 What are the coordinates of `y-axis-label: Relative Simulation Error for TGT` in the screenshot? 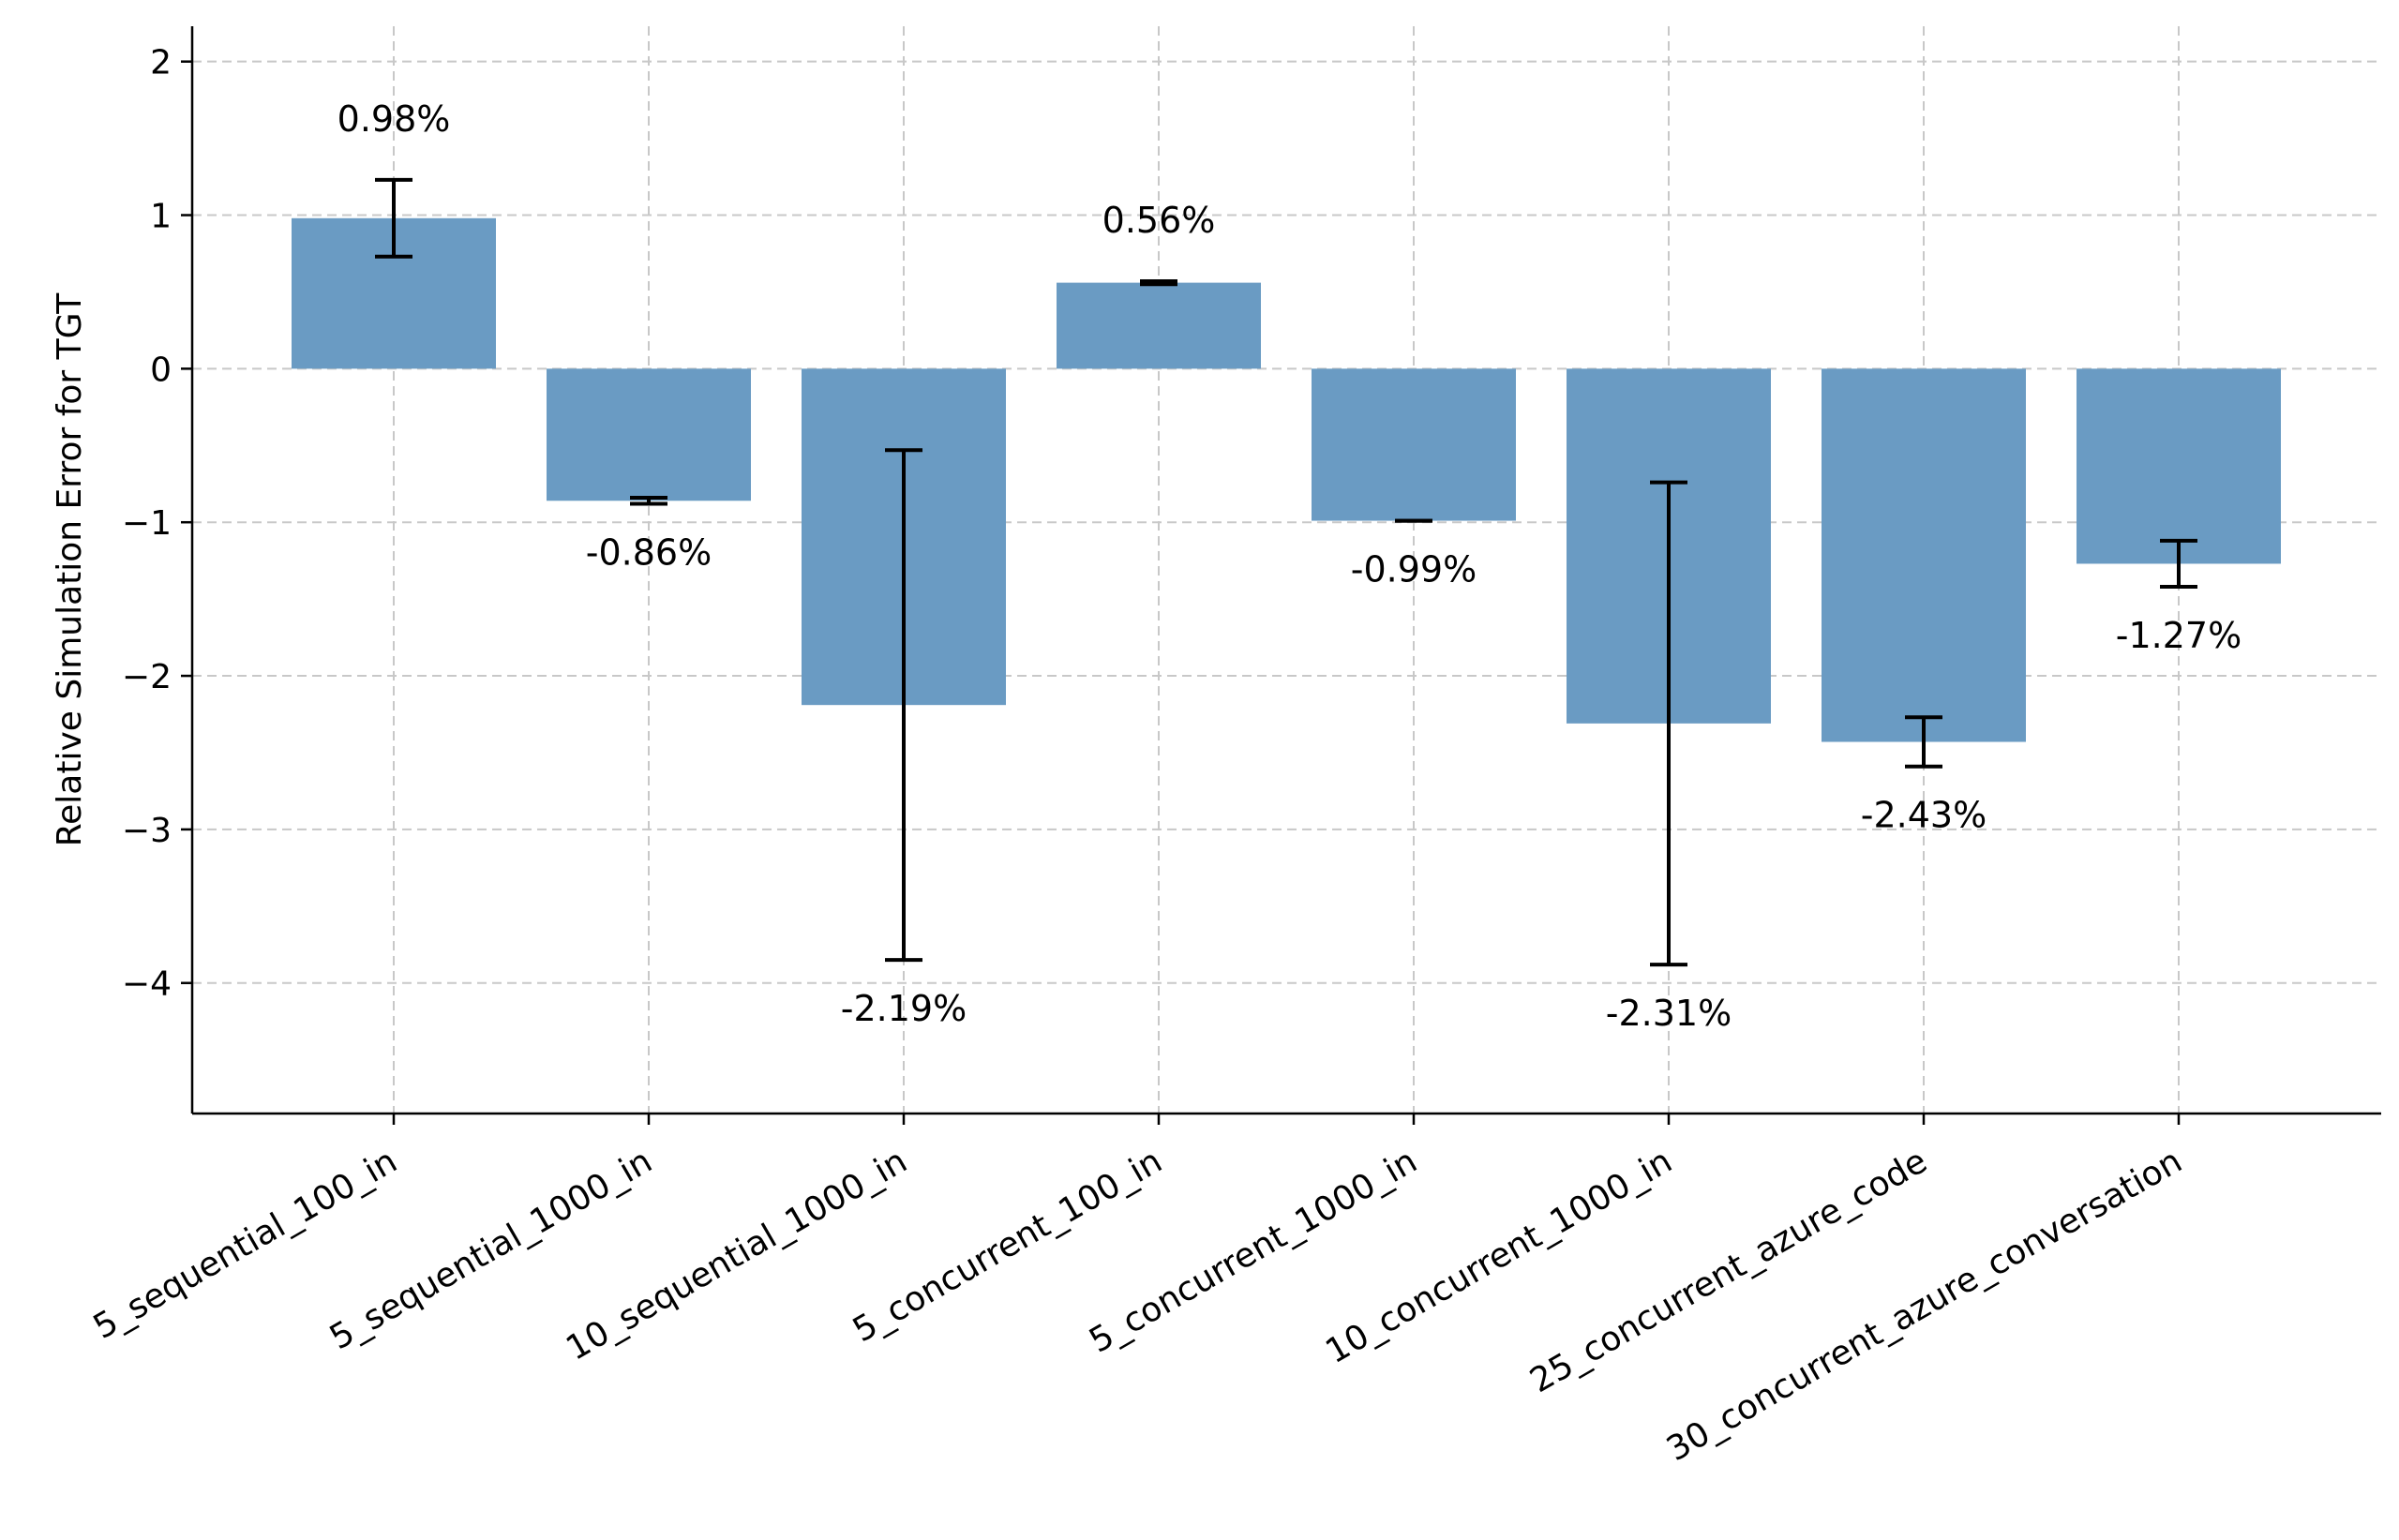 It's located at (70, 570).